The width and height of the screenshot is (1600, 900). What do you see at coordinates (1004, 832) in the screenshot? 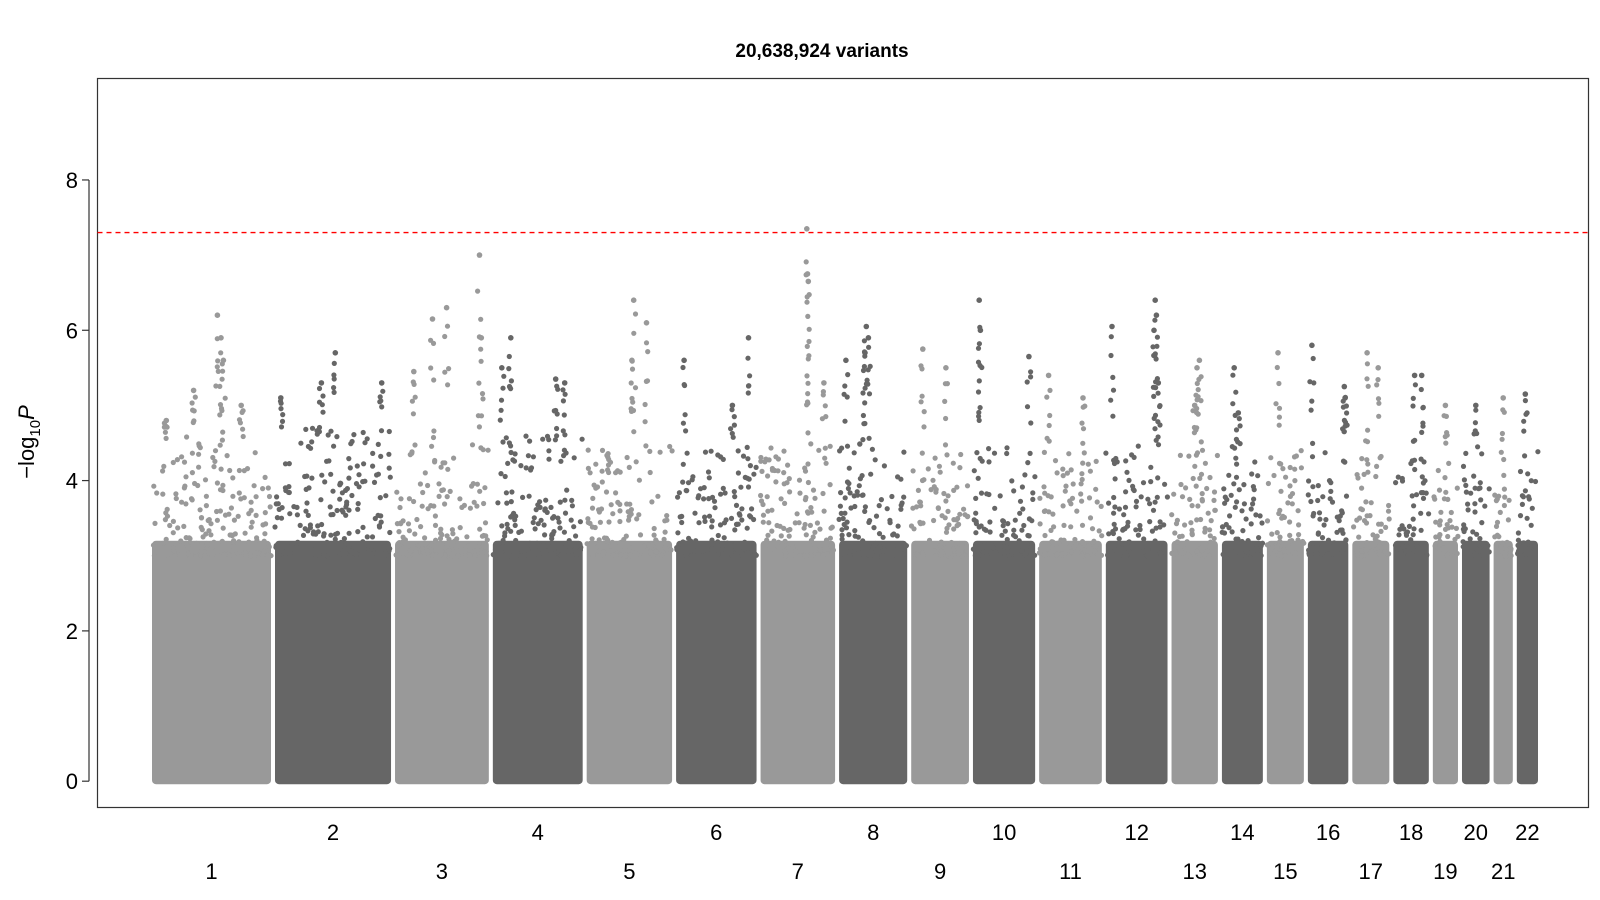
I see `x-tick-label: 10` at bounding box center [1004, 832].